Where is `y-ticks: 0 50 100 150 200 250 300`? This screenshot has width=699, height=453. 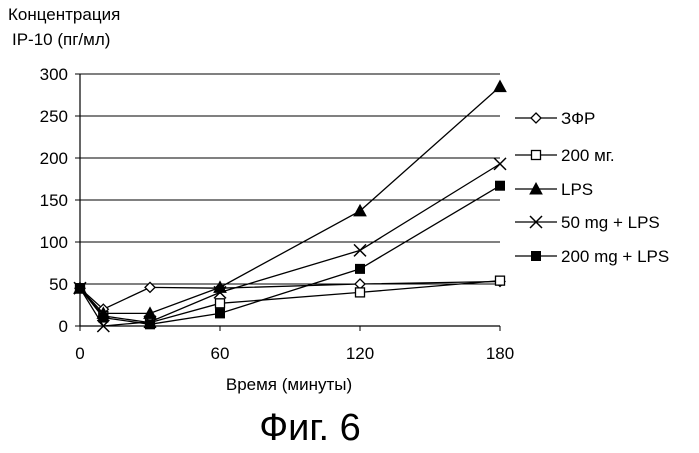 y-ticks: 0 50 100 150 200 250 300 is located at coordinates (60, 200).